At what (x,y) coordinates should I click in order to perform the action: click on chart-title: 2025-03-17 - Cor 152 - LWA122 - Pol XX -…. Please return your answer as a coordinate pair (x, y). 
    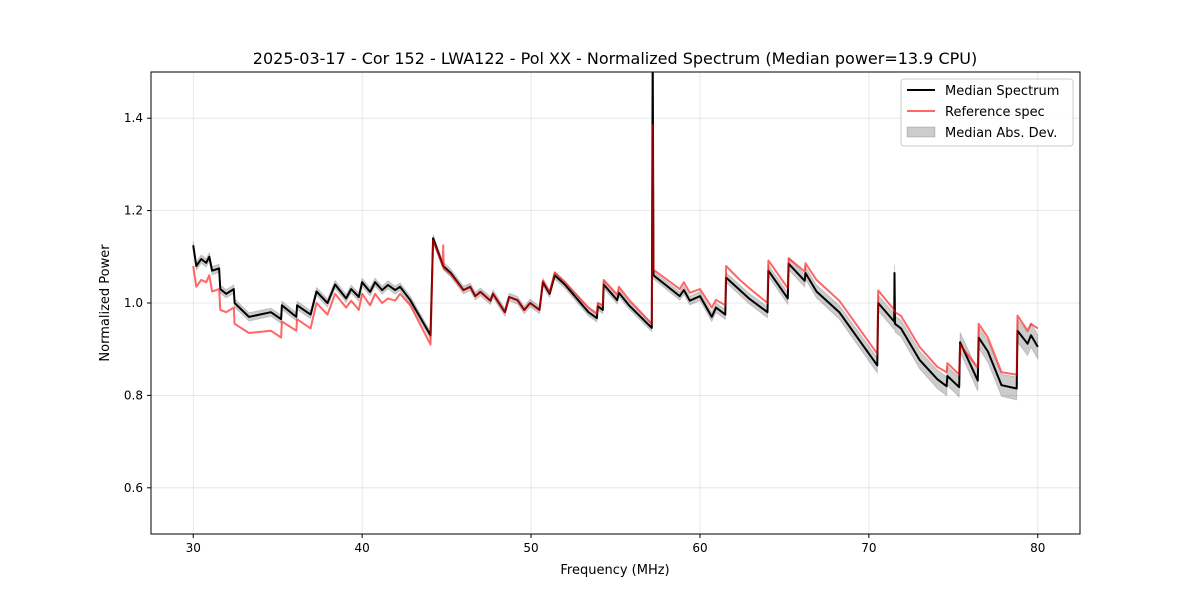
    Looking at the image, I should click on (615, 58).